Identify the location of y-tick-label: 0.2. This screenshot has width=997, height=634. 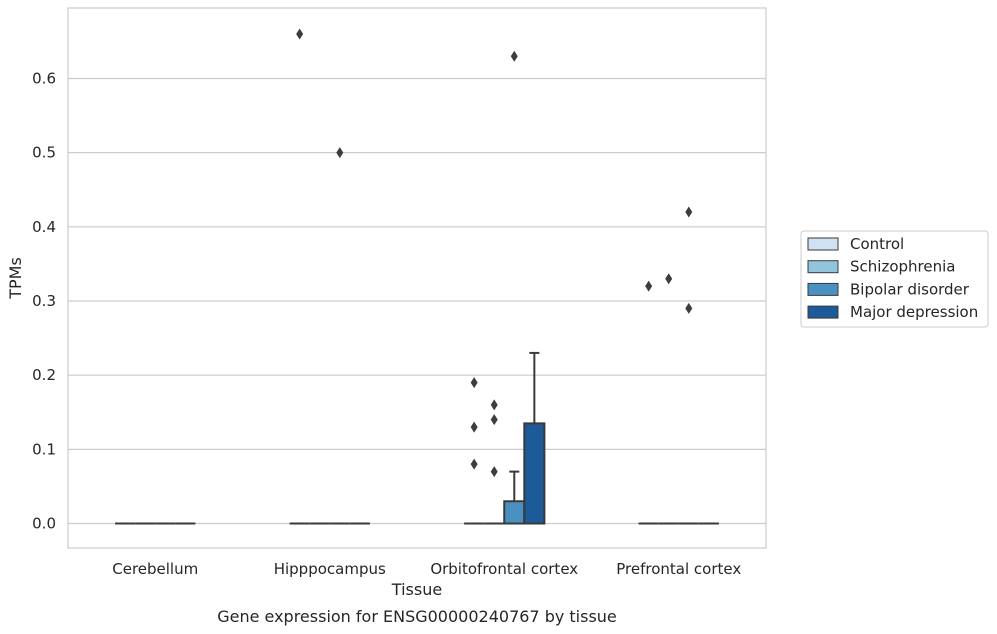
(44, 375).